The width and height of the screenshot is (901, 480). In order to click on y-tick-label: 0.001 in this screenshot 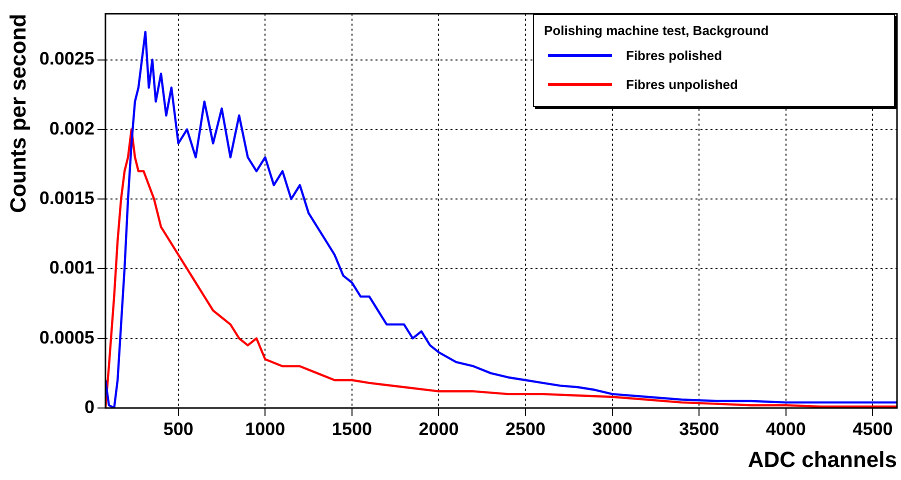, I will do `click(71, 268)`.